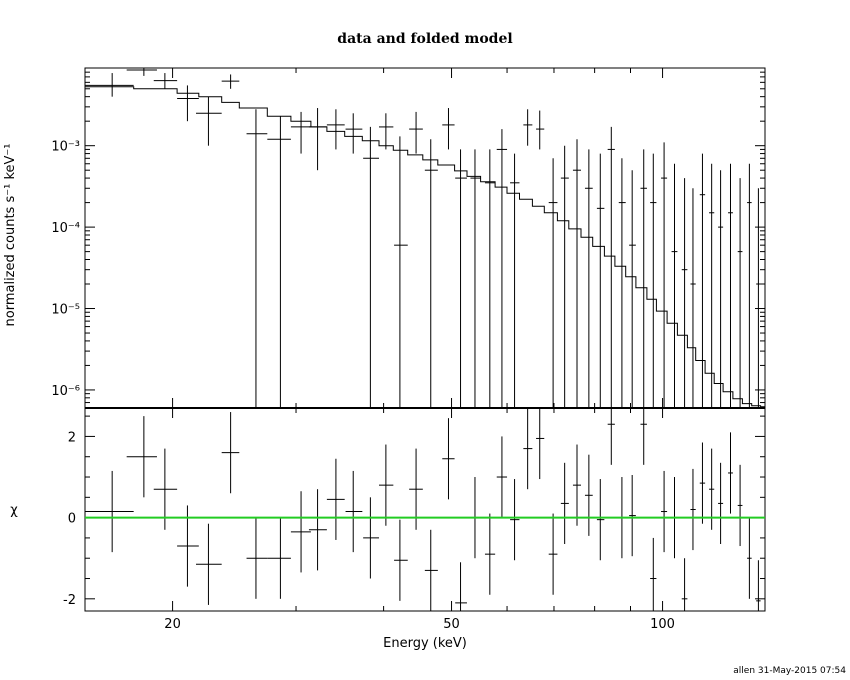 This screenshot has width=850, height=680. Describe the element at coordinates (425, 643) in the screenshot. I see `x-axis-label: Energy (keV)` at that location.